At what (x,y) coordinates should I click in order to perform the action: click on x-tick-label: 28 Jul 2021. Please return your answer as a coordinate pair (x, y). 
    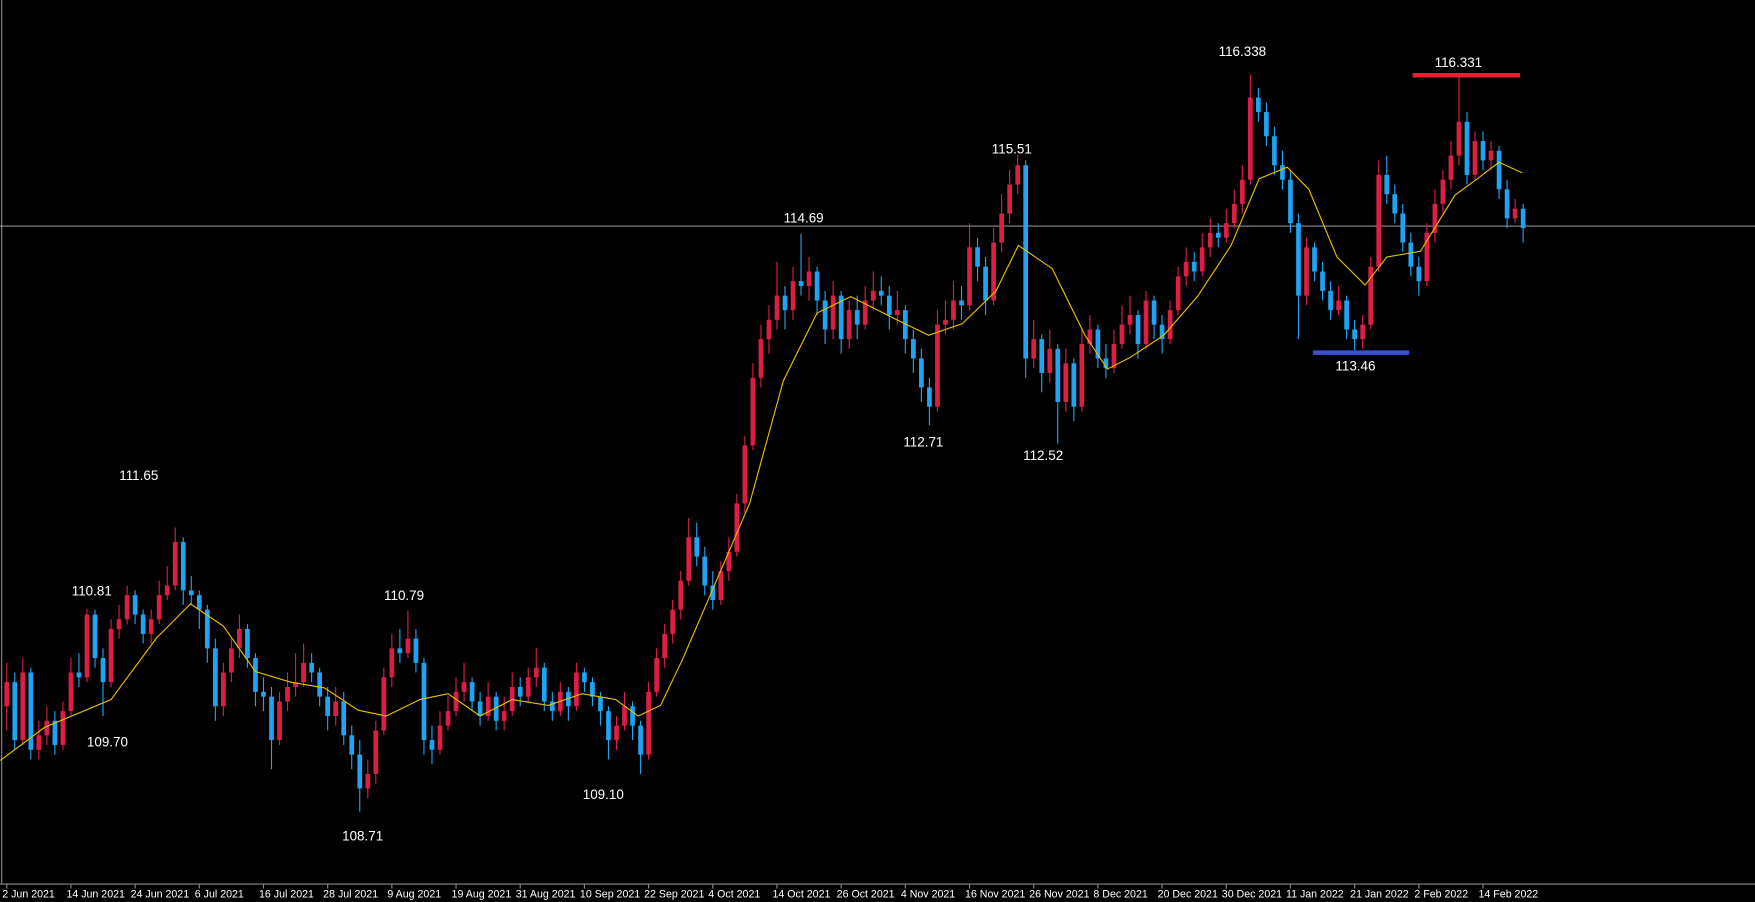
    Looking at the image, I should click on (350, 895).